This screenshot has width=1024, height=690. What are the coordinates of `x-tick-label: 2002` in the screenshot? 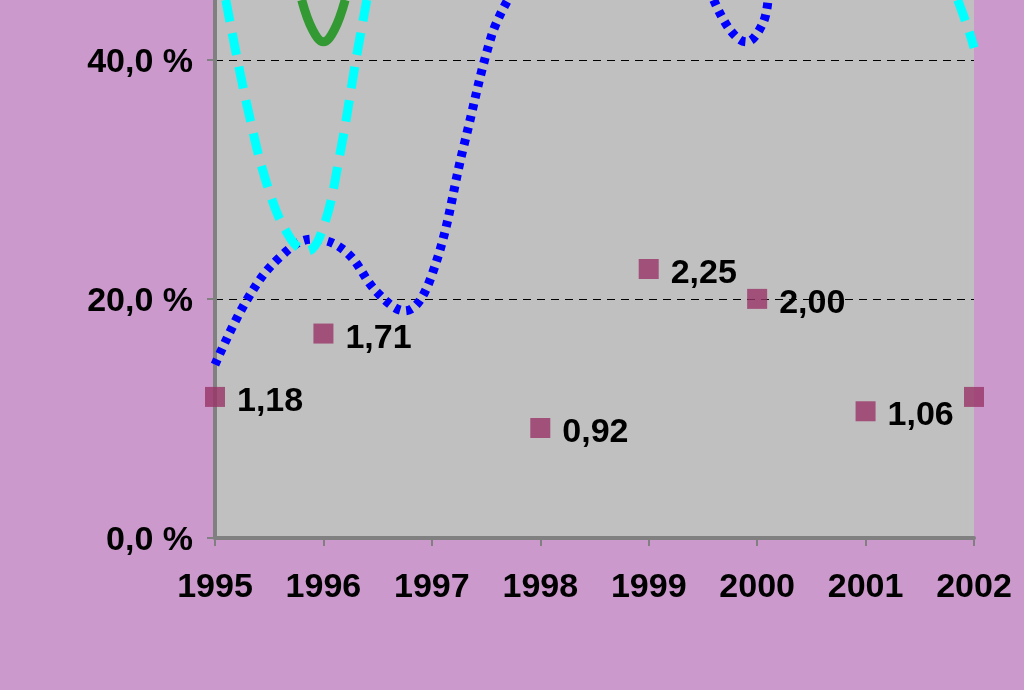 It's located at (974, 585).